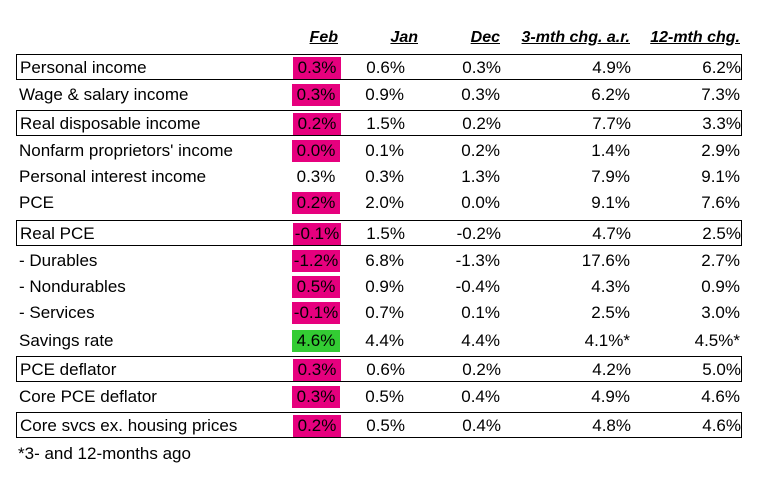 This screenshot has height=480, width=768. What do you see at coordinates (36, 202) in the screenshot?
I see `row-label: PCE` at bounding box center [36, 202].